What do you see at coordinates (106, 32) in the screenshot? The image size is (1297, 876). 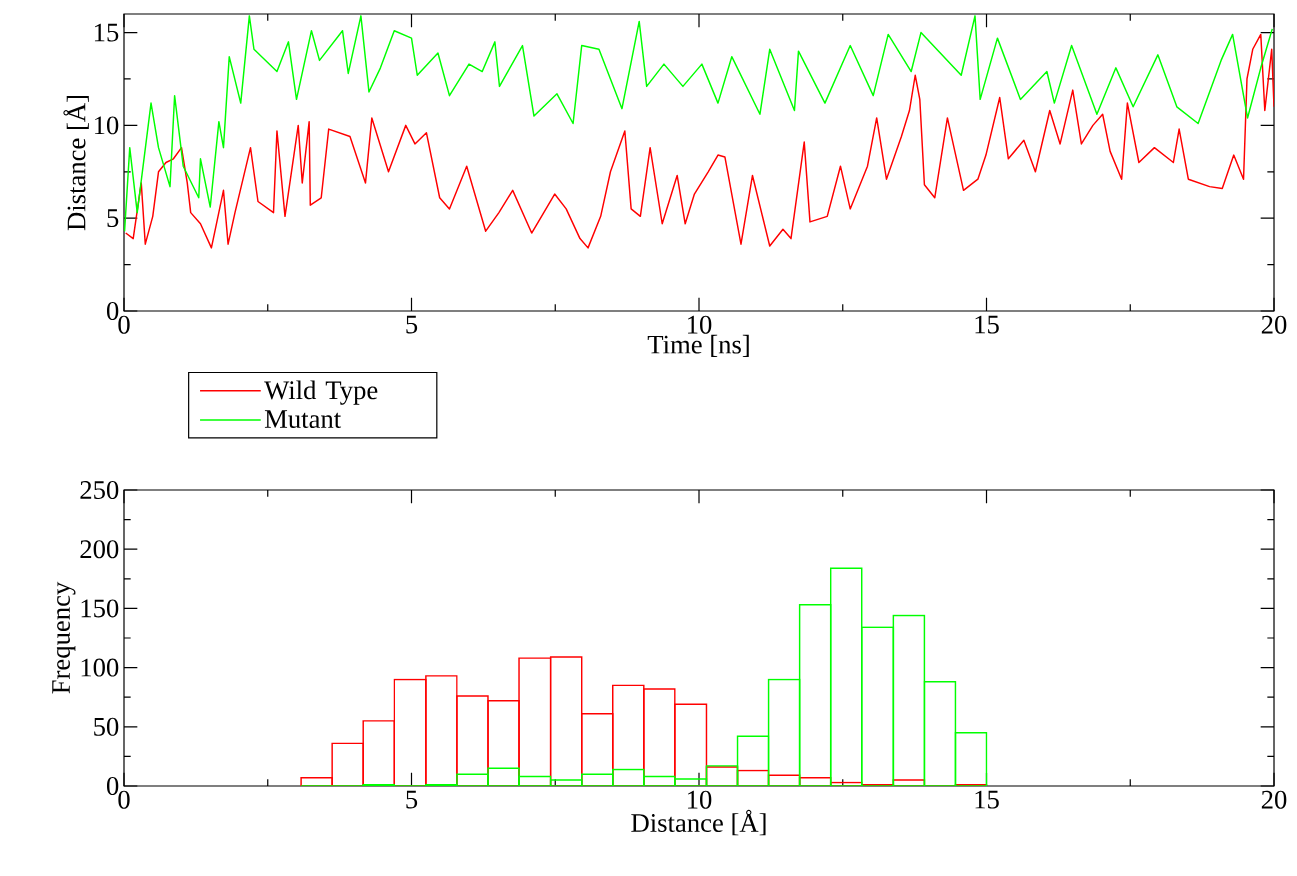 I see `y-tick-label: 15` at bounding box center [106, 32].